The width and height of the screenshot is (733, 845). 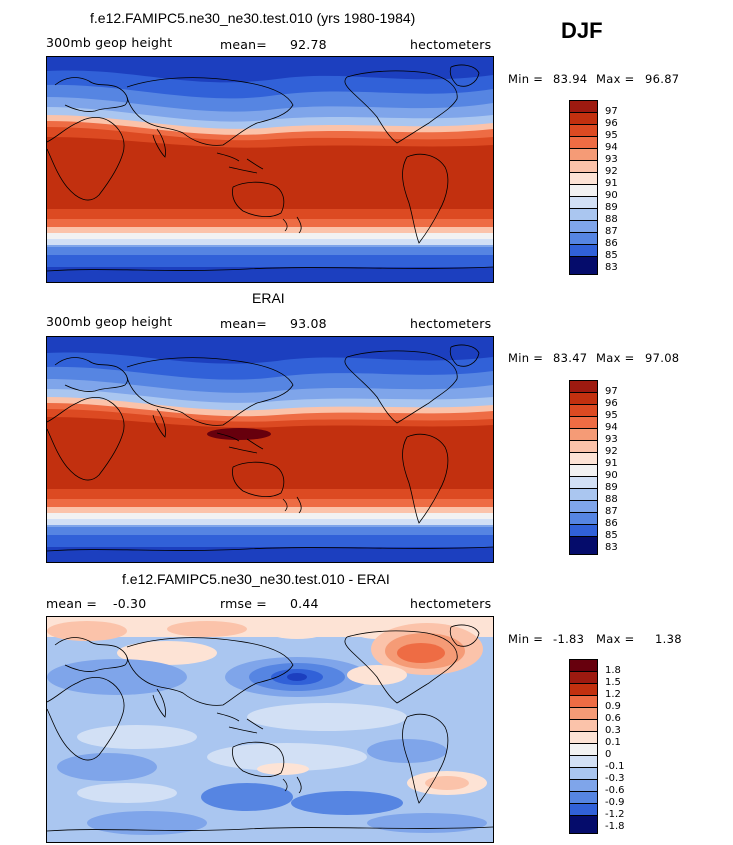 What do you see at coordinates (308, 323) in the screenshot?
I see `panel2-mean-value: 93.08` at bounding box center [308, 323].